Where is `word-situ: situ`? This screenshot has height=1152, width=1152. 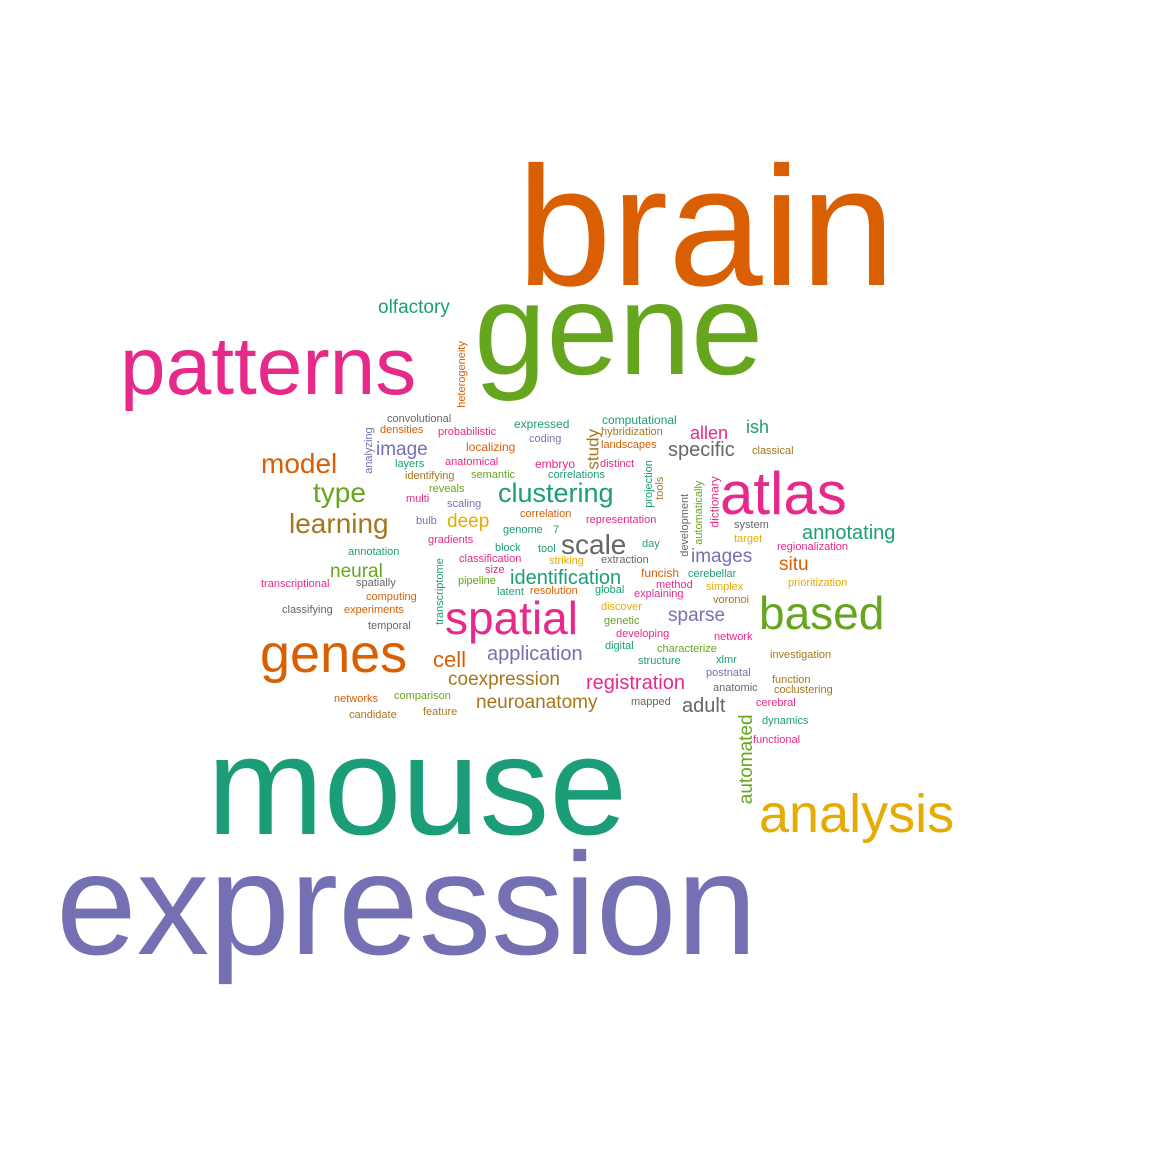
word-situ: situ is located at coordinates (794, 564).